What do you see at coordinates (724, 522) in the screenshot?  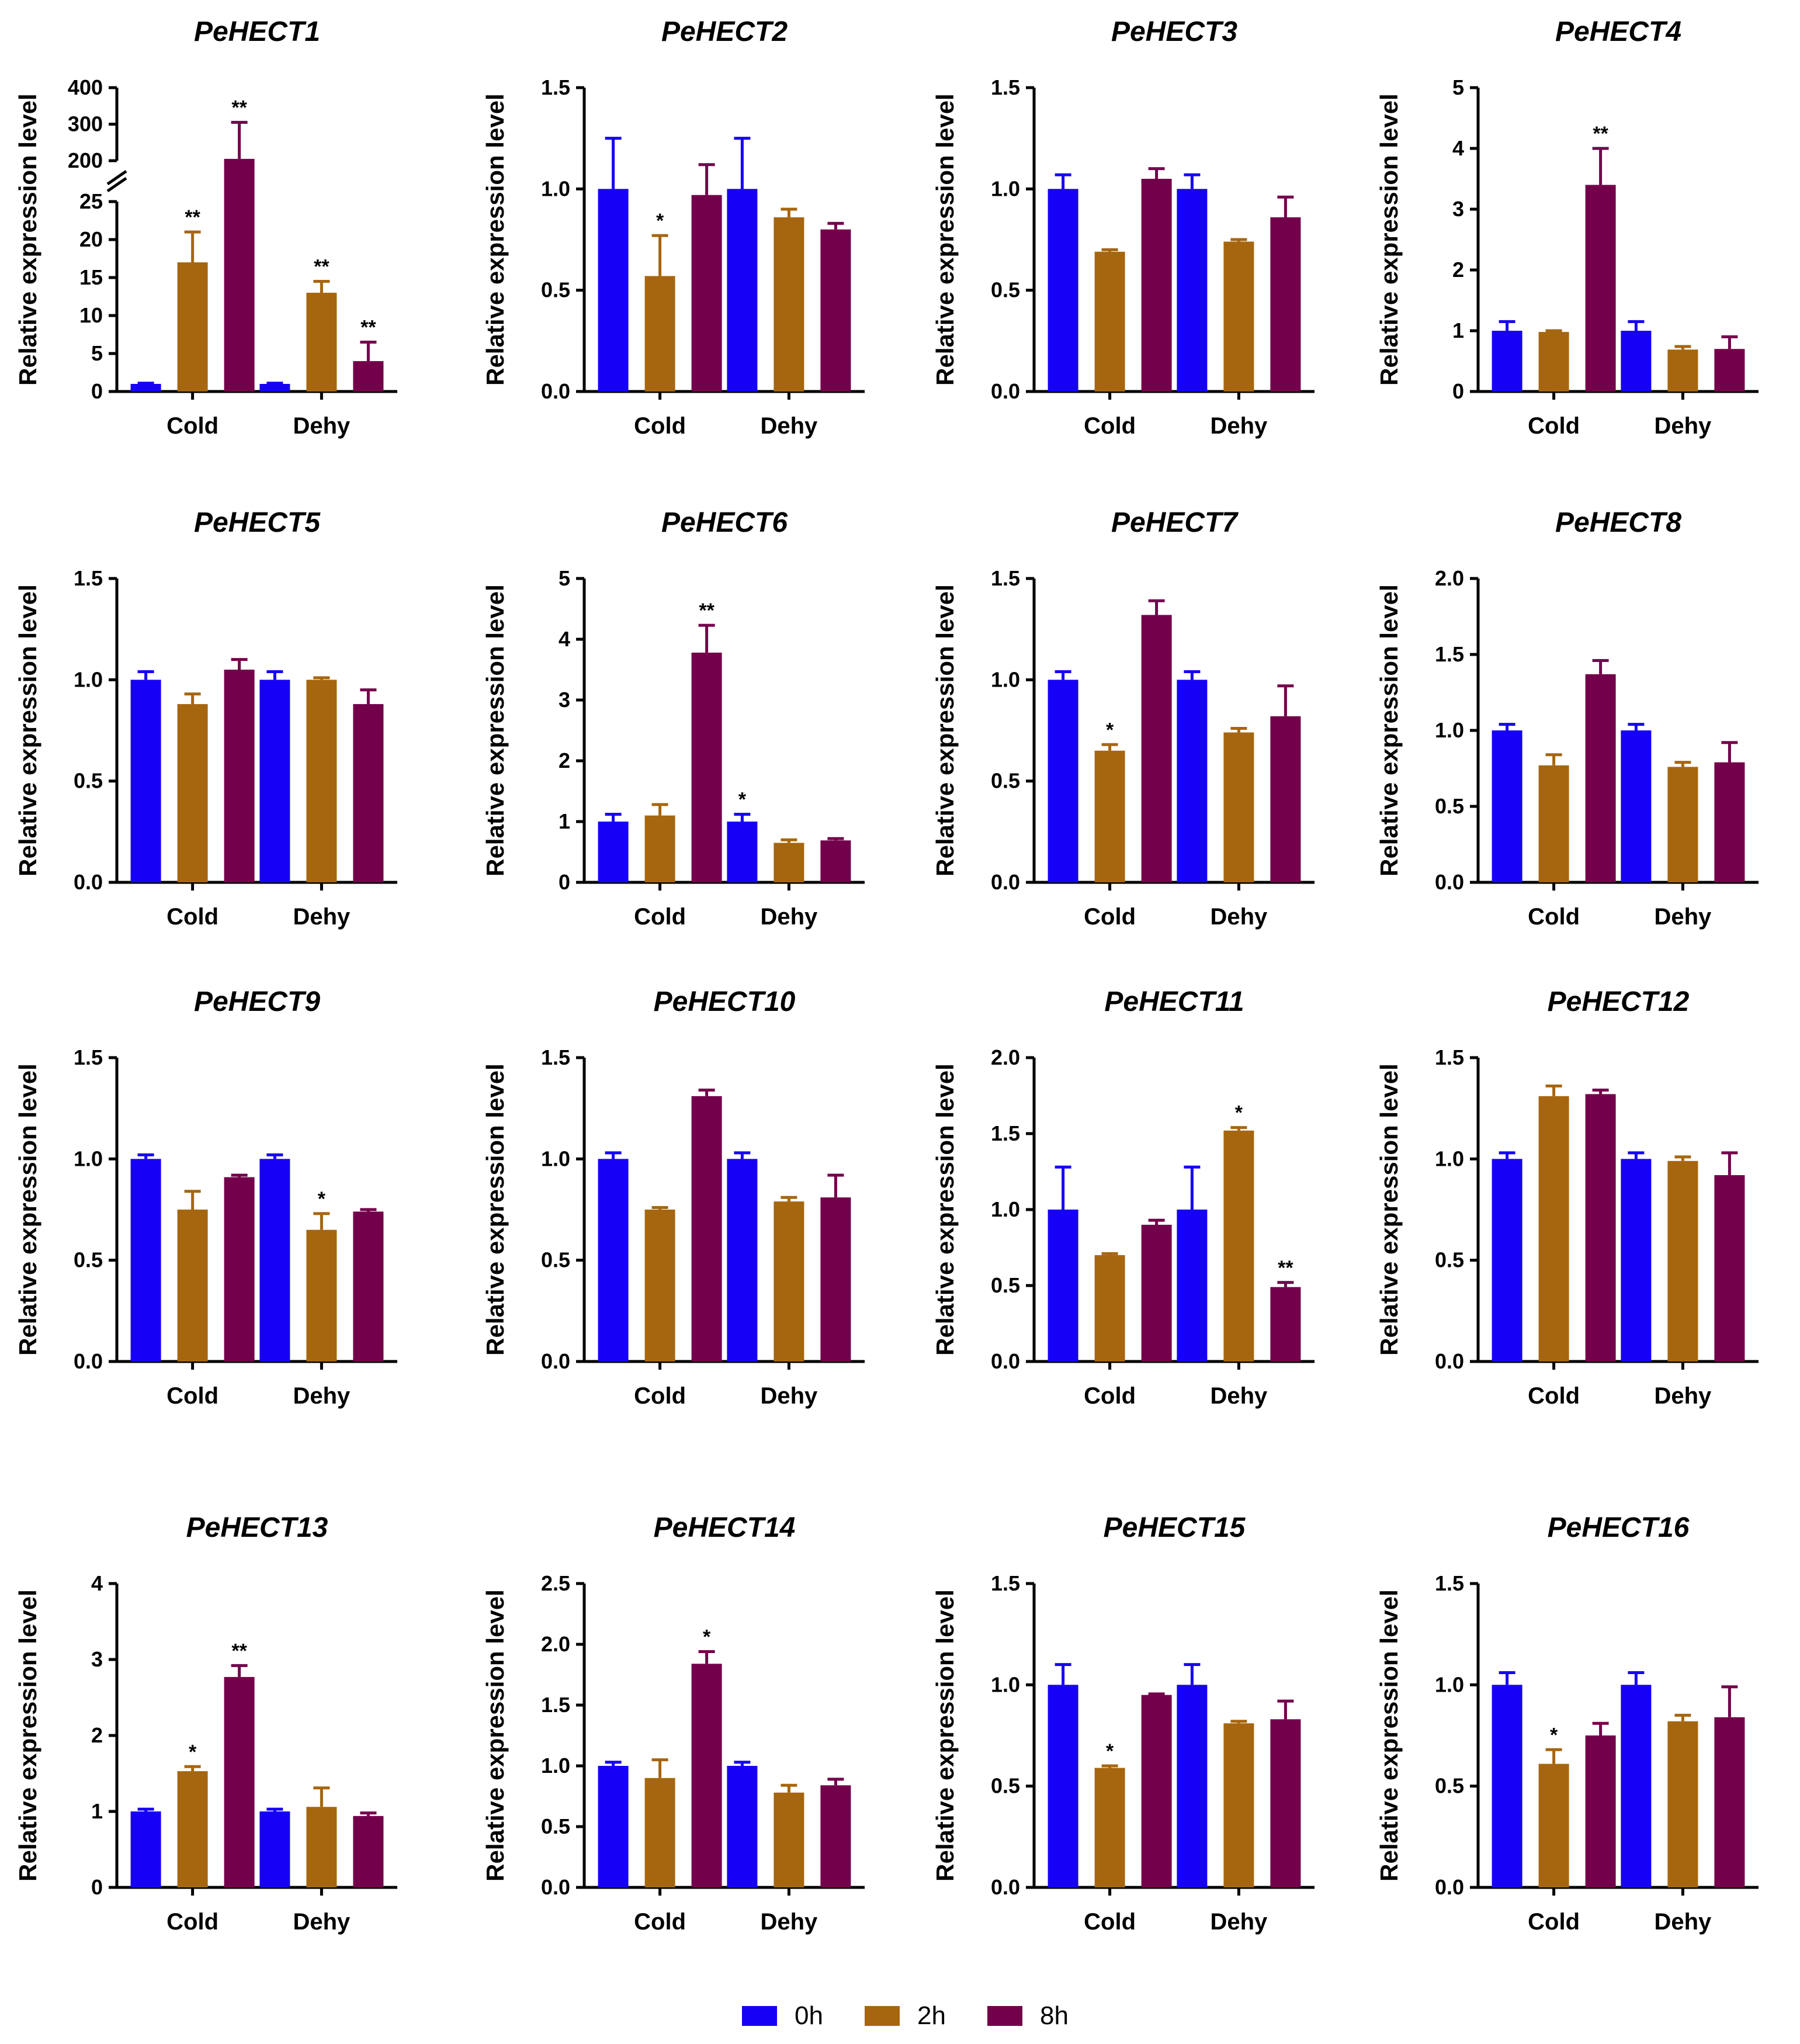 I see `chart-title: PeHECT6` at bounding box center [724, 522].